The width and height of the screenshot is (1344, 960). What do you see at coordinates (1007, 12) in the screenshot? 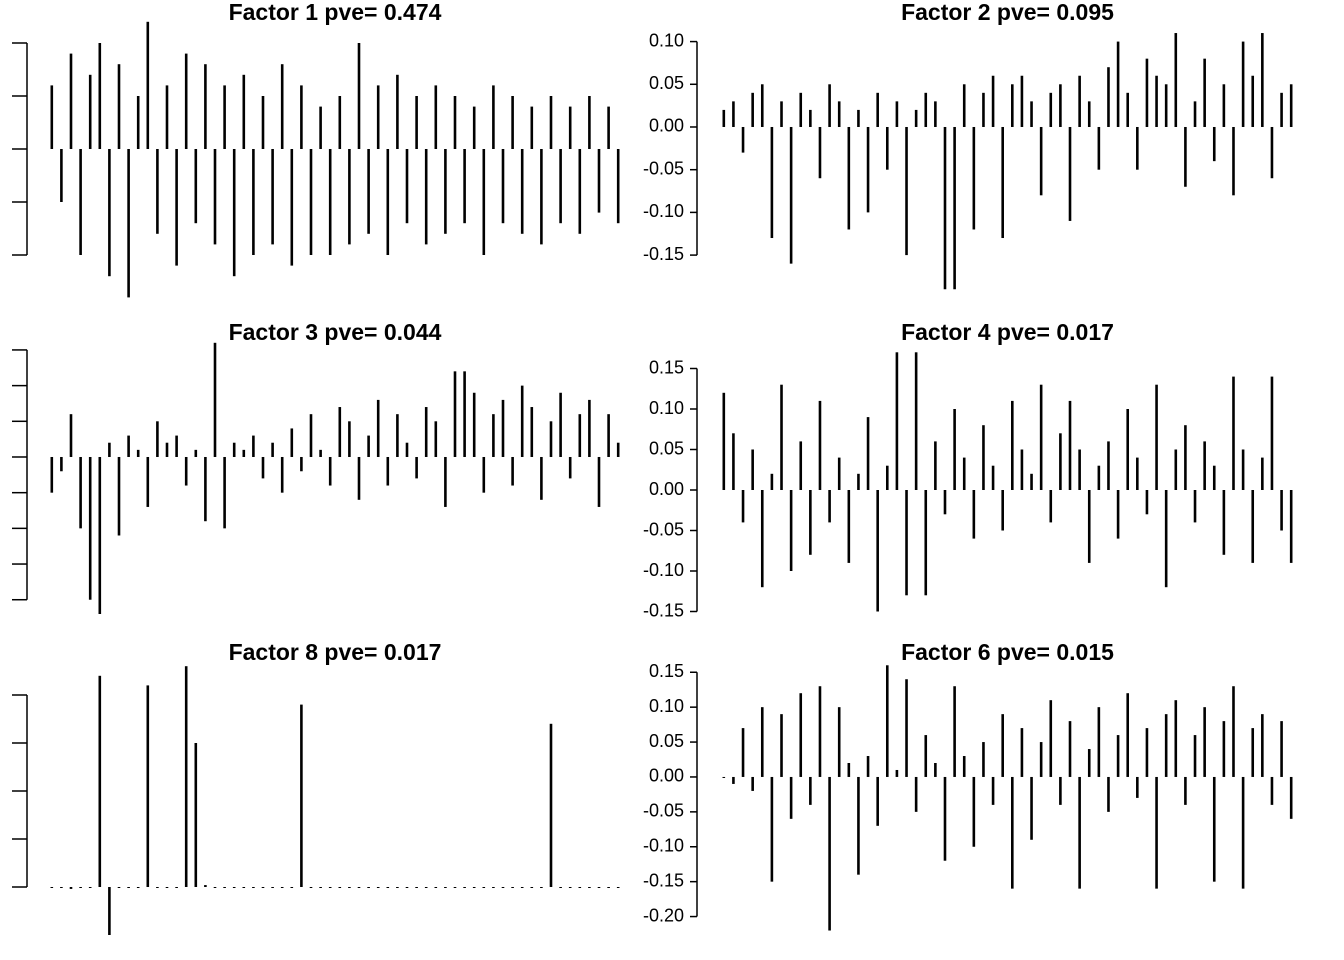
I see `panel-title: Factor 2 pve= 0.095` at bounding box center [1007, 12].